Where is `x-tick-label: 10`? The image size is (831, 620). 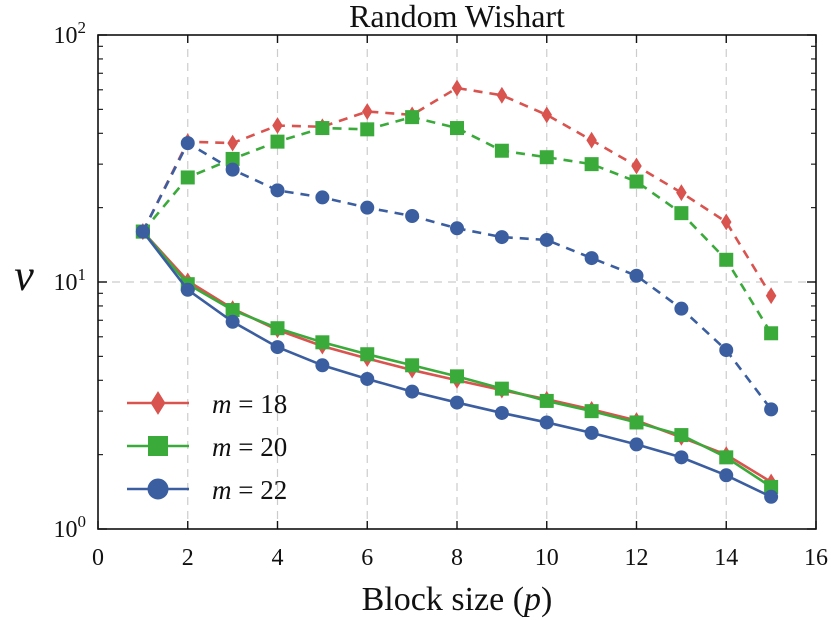
x-tick-label: 10 is located at coordinates (547, 558).